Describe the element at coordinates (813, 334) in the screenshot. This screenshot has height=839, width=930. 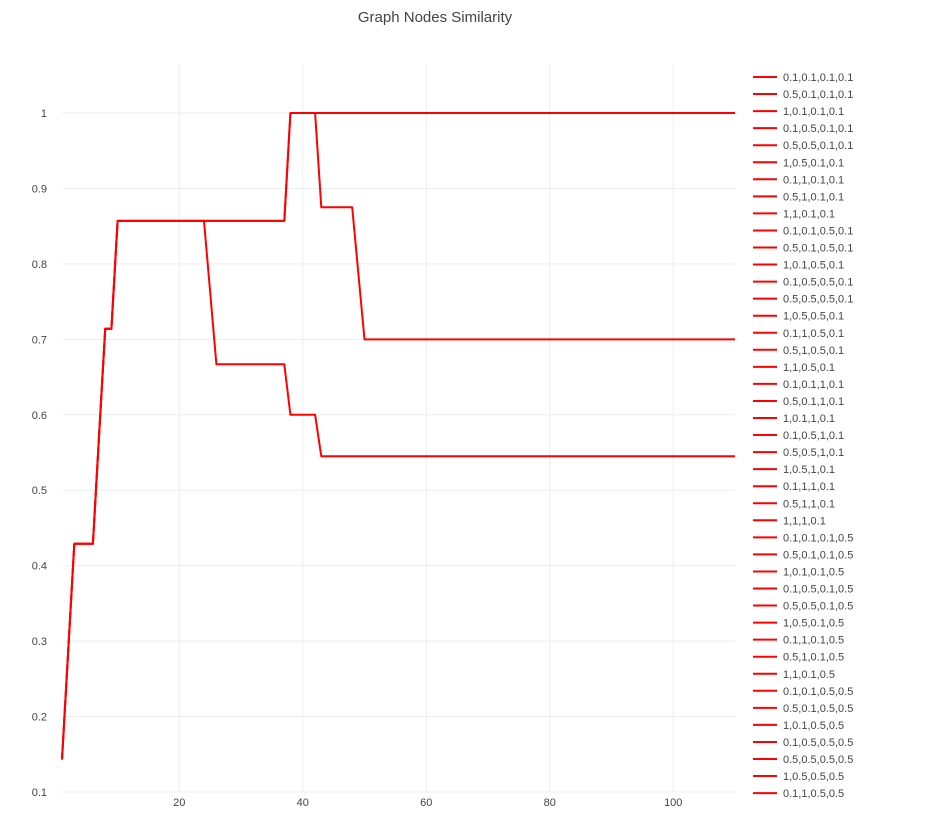
I see `legend-label: 0.1,1,0.5,0.1` at that location.